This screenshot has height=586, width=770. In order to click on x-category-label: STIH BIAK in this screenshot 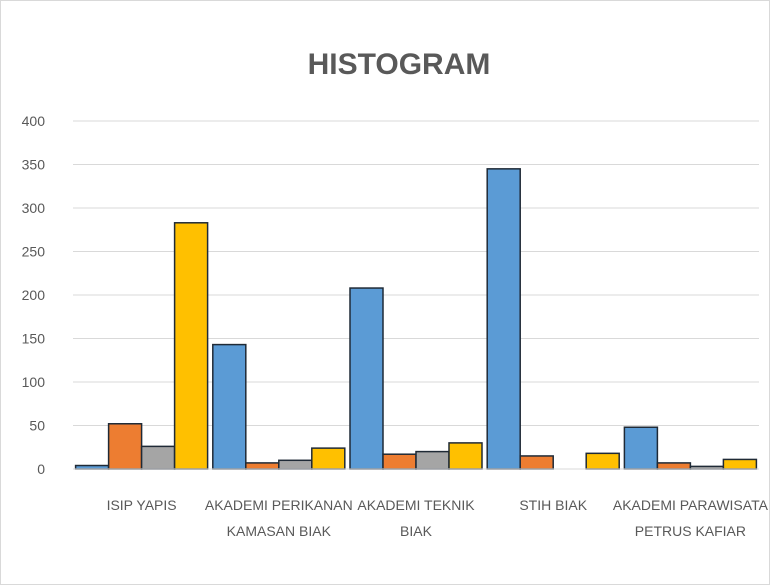, I will do `click(553, 505)`.